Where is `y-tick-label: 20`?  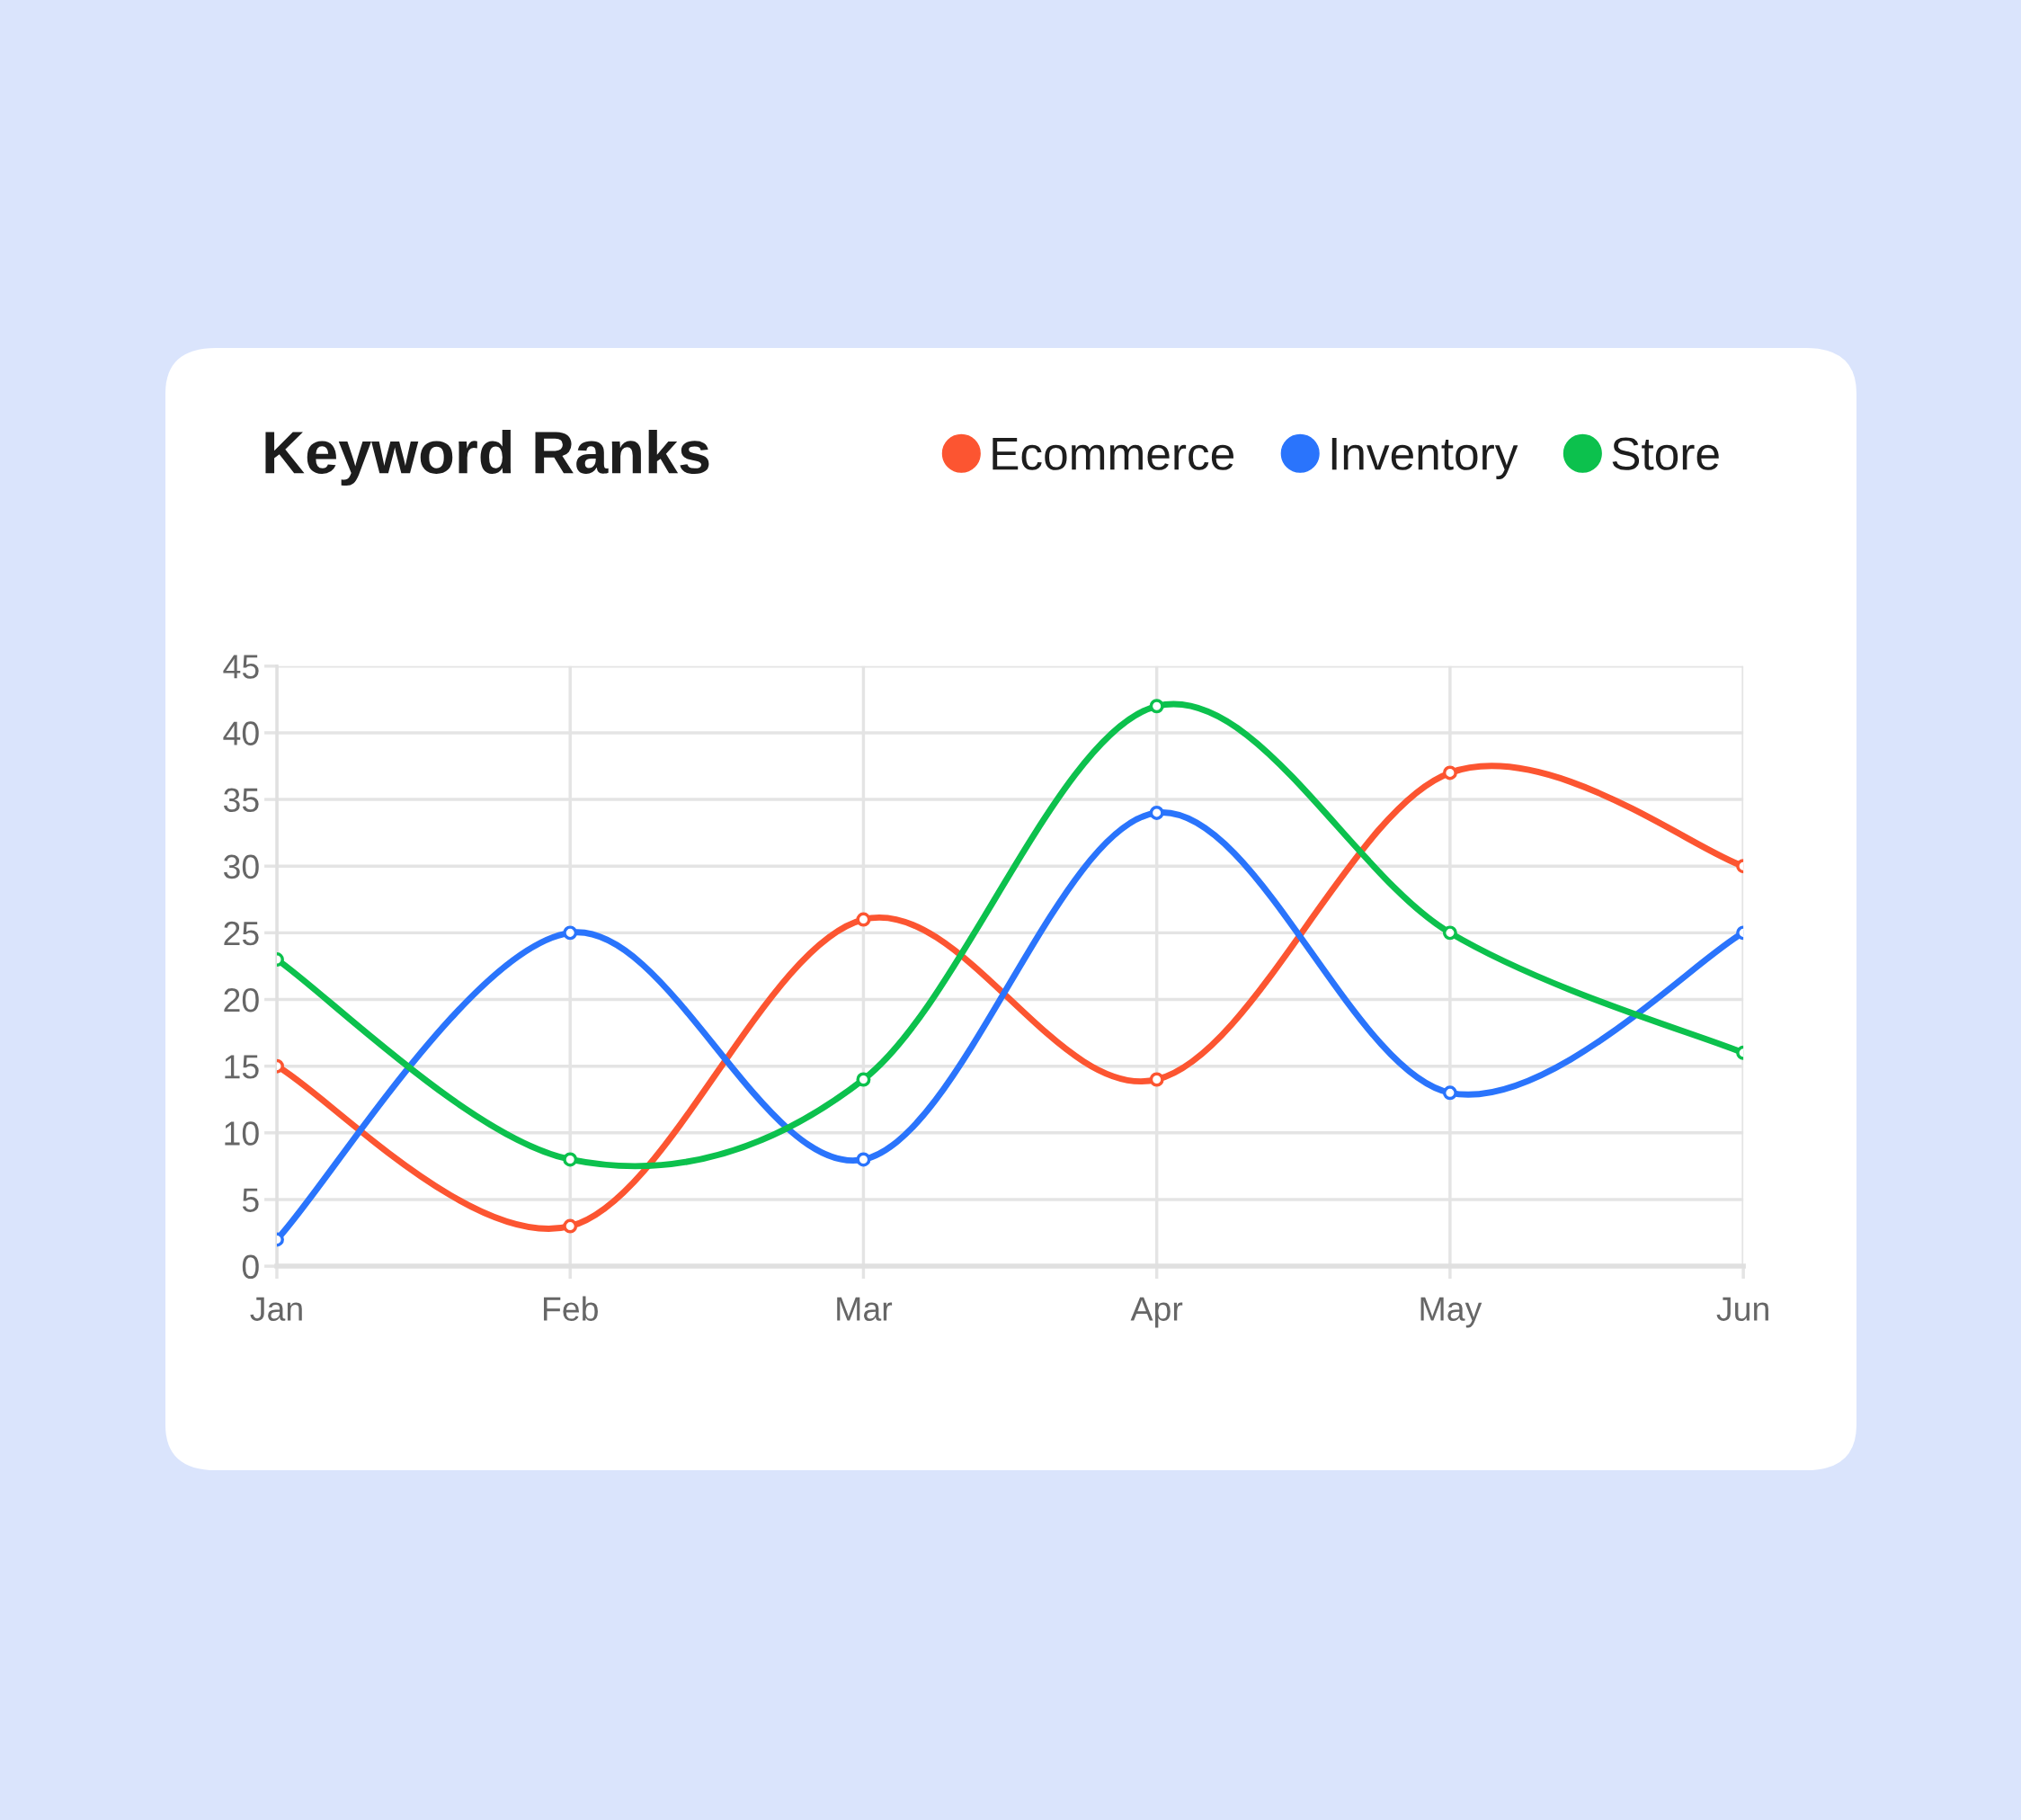
y-tick-label: 20 is located at coordinates (242, 1000).